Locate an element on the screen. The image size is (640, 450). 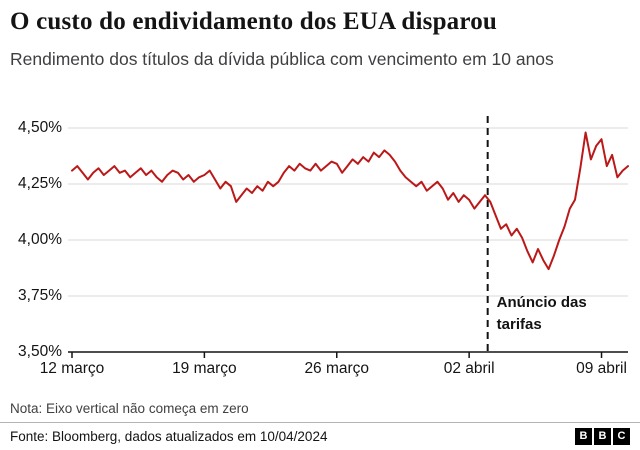
y-axis-label: 4,50% is located at coordinates (40, 127).